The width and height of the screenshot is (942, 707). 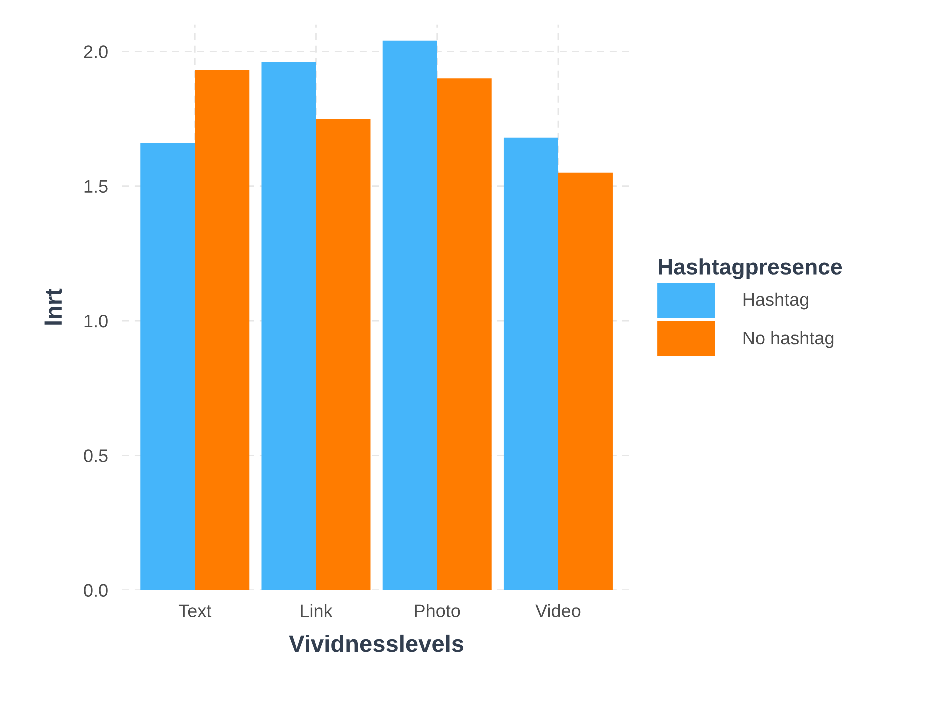 I want to click on x-tick-label: Video, so click(x=558, y=611).